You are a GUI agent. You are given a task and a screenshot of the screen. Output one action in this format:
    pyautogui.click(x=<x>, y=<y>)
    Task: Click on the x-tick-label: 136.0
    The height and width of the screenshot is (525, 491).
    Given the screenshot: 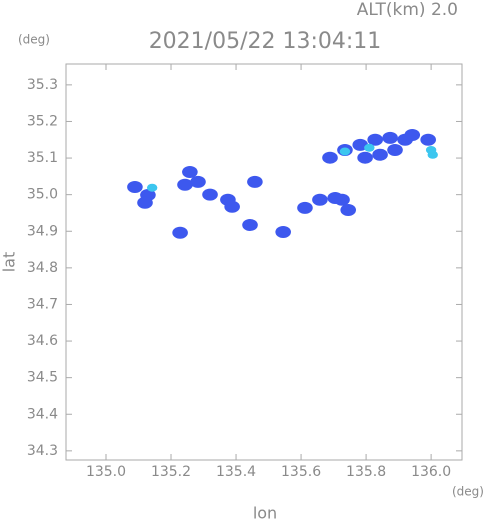 What is the action you would take?
    pyautogui.click(x=431, y=472)
    